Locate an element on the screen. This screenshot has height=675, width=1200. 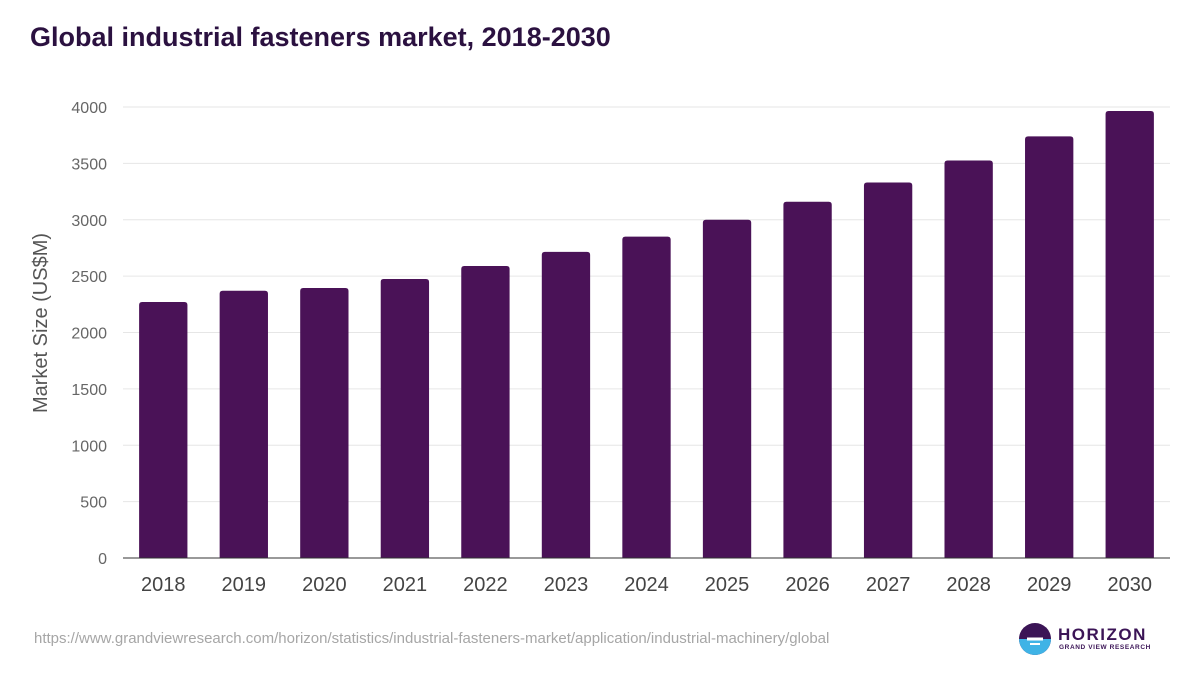
y-tick-label: 3000 is located at coordinates (89, 221).